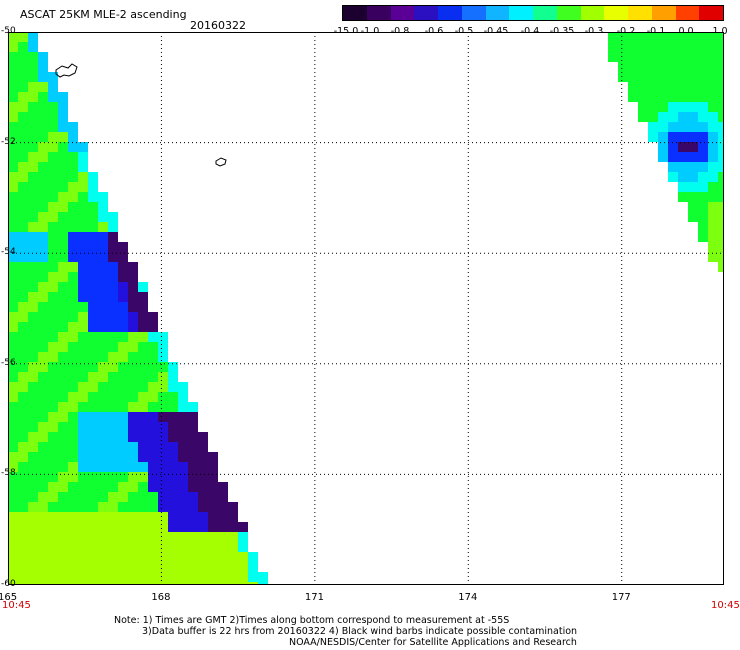  I want to click on longitude-label: 177, so click(621, 597).